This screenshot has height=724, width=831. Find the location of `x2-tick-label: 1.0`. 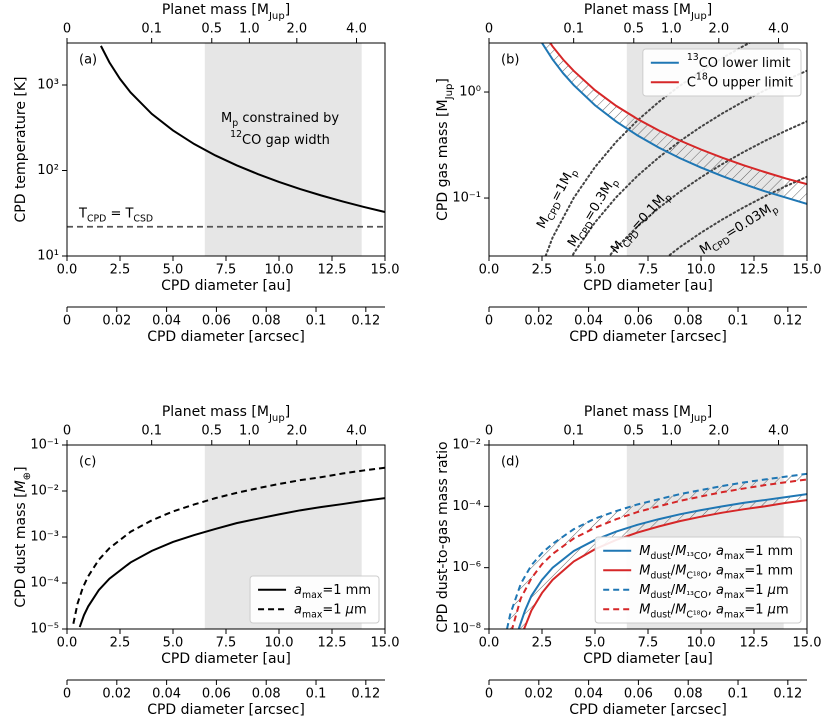

x2-tick-label: 1.0 is located at coordinates (249, 29).